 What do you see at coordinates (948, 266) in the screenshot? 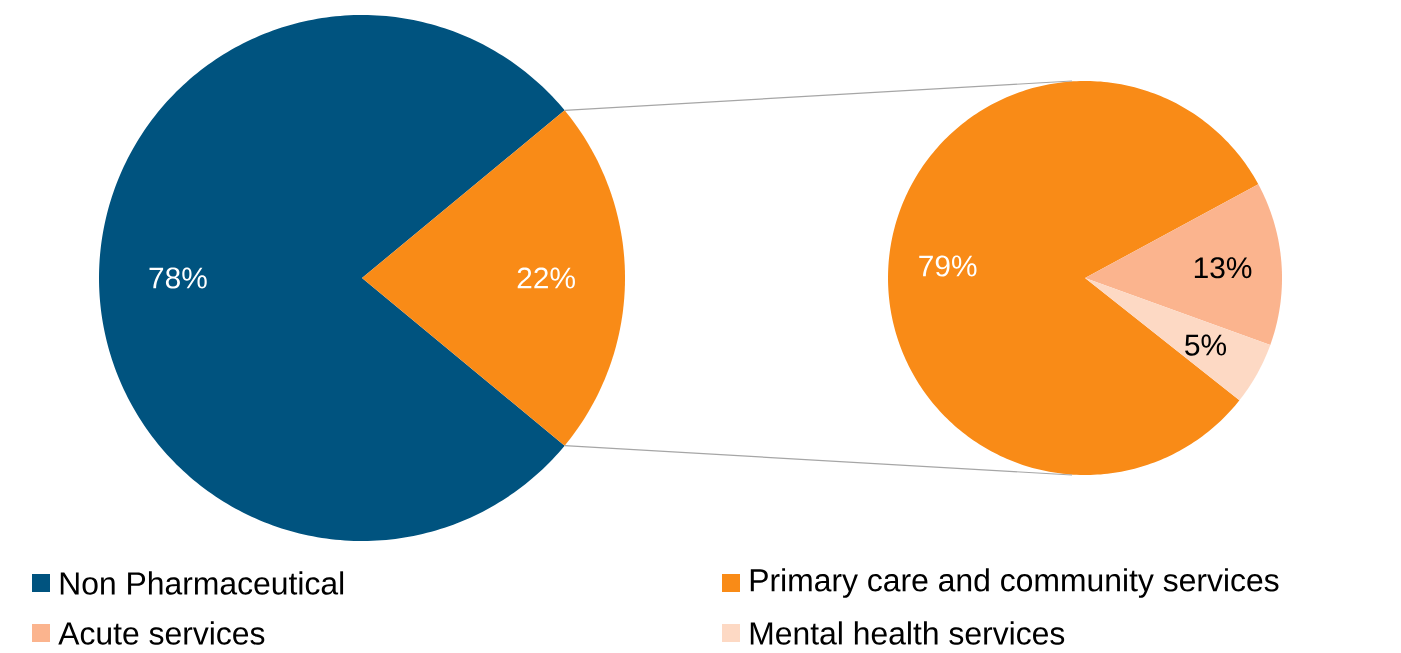
I see `data-label: 79%` at bounding box center [948, 266].